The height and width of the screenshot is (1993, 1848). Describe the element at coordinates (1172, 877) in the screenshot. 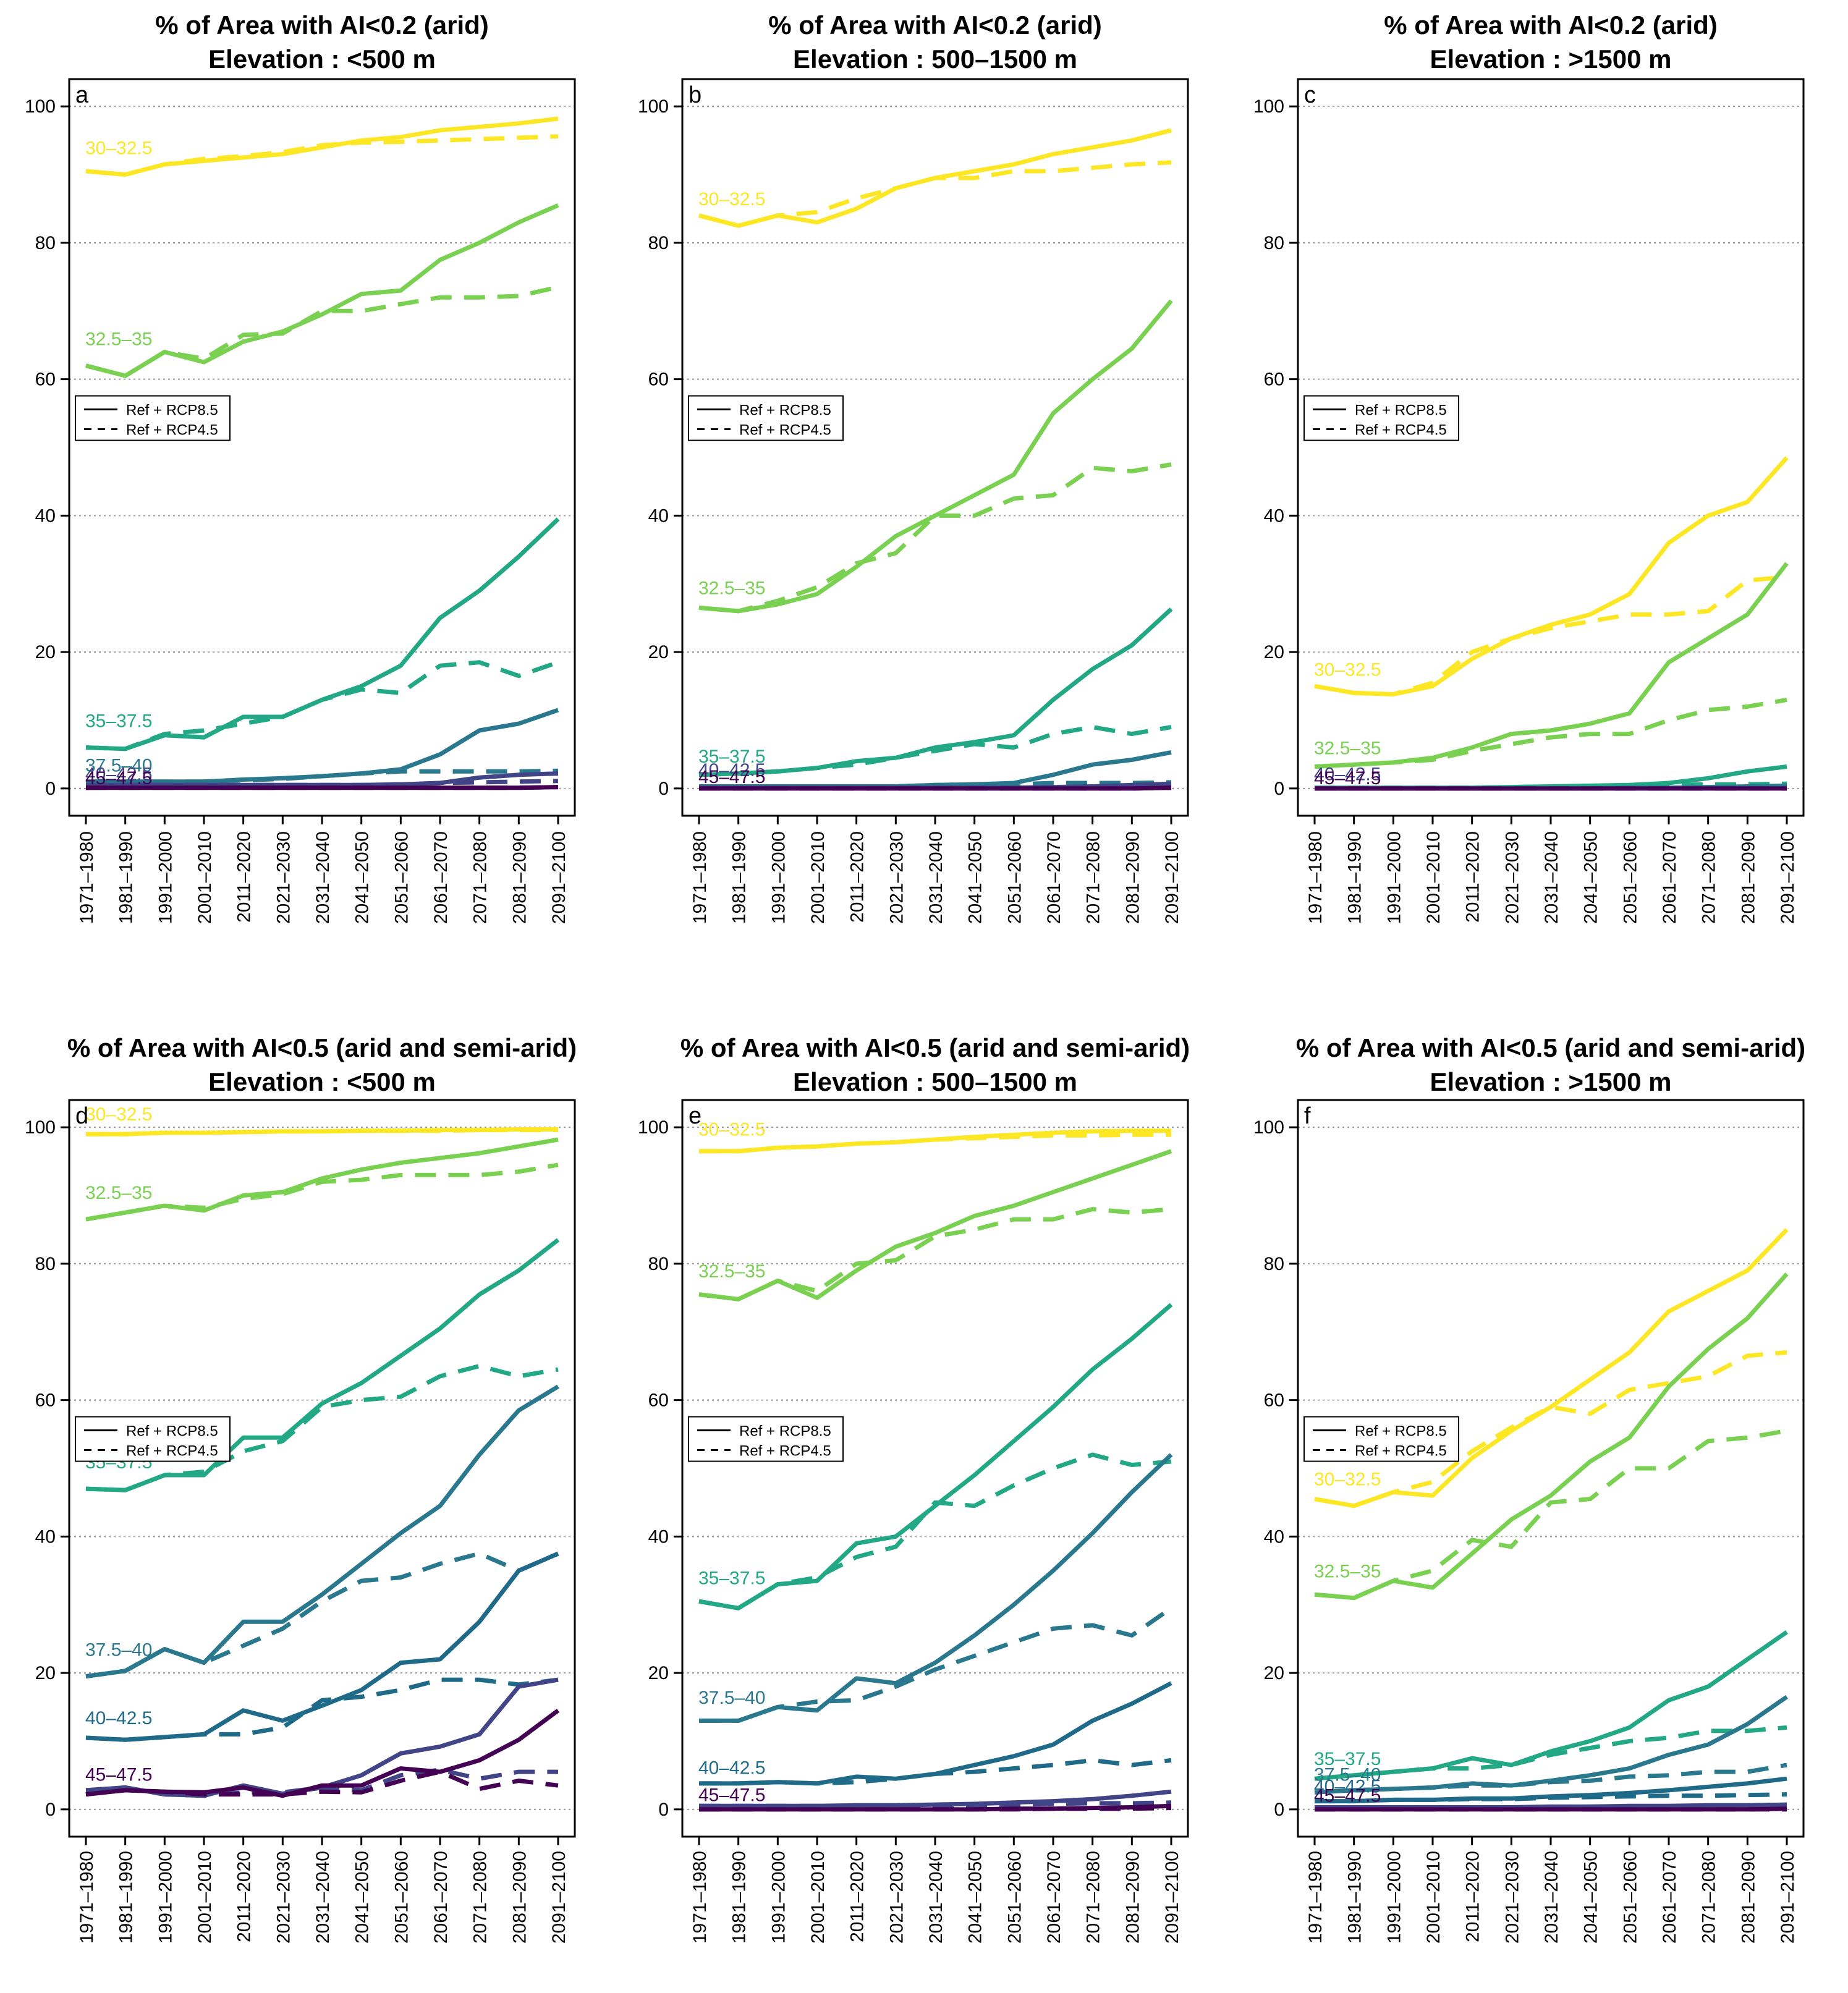

I see `x-tick-label: 2091–2100` at that location.